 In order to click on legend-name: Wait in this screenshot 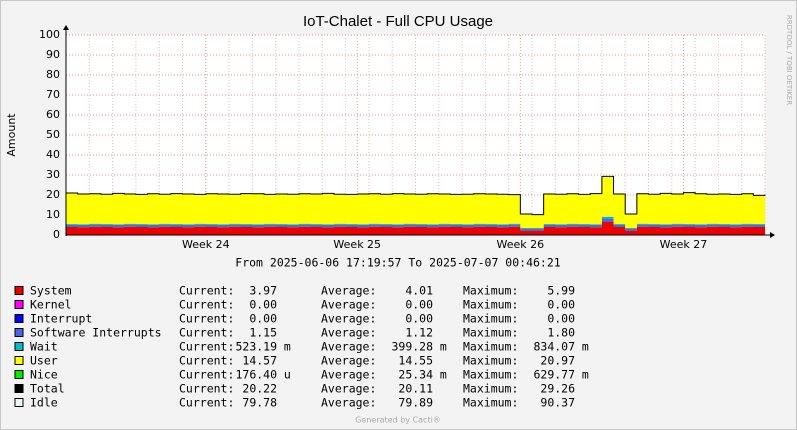, I will do `click(44, 347)`.